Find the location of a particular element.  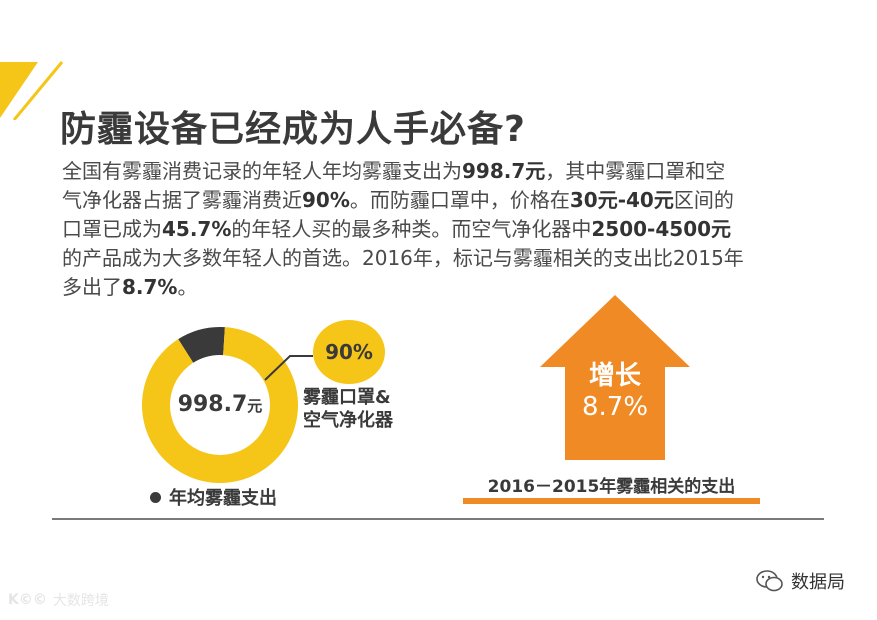

paragraph-line-5: 多出了8.7%。 is located at coordinates (130, 287).